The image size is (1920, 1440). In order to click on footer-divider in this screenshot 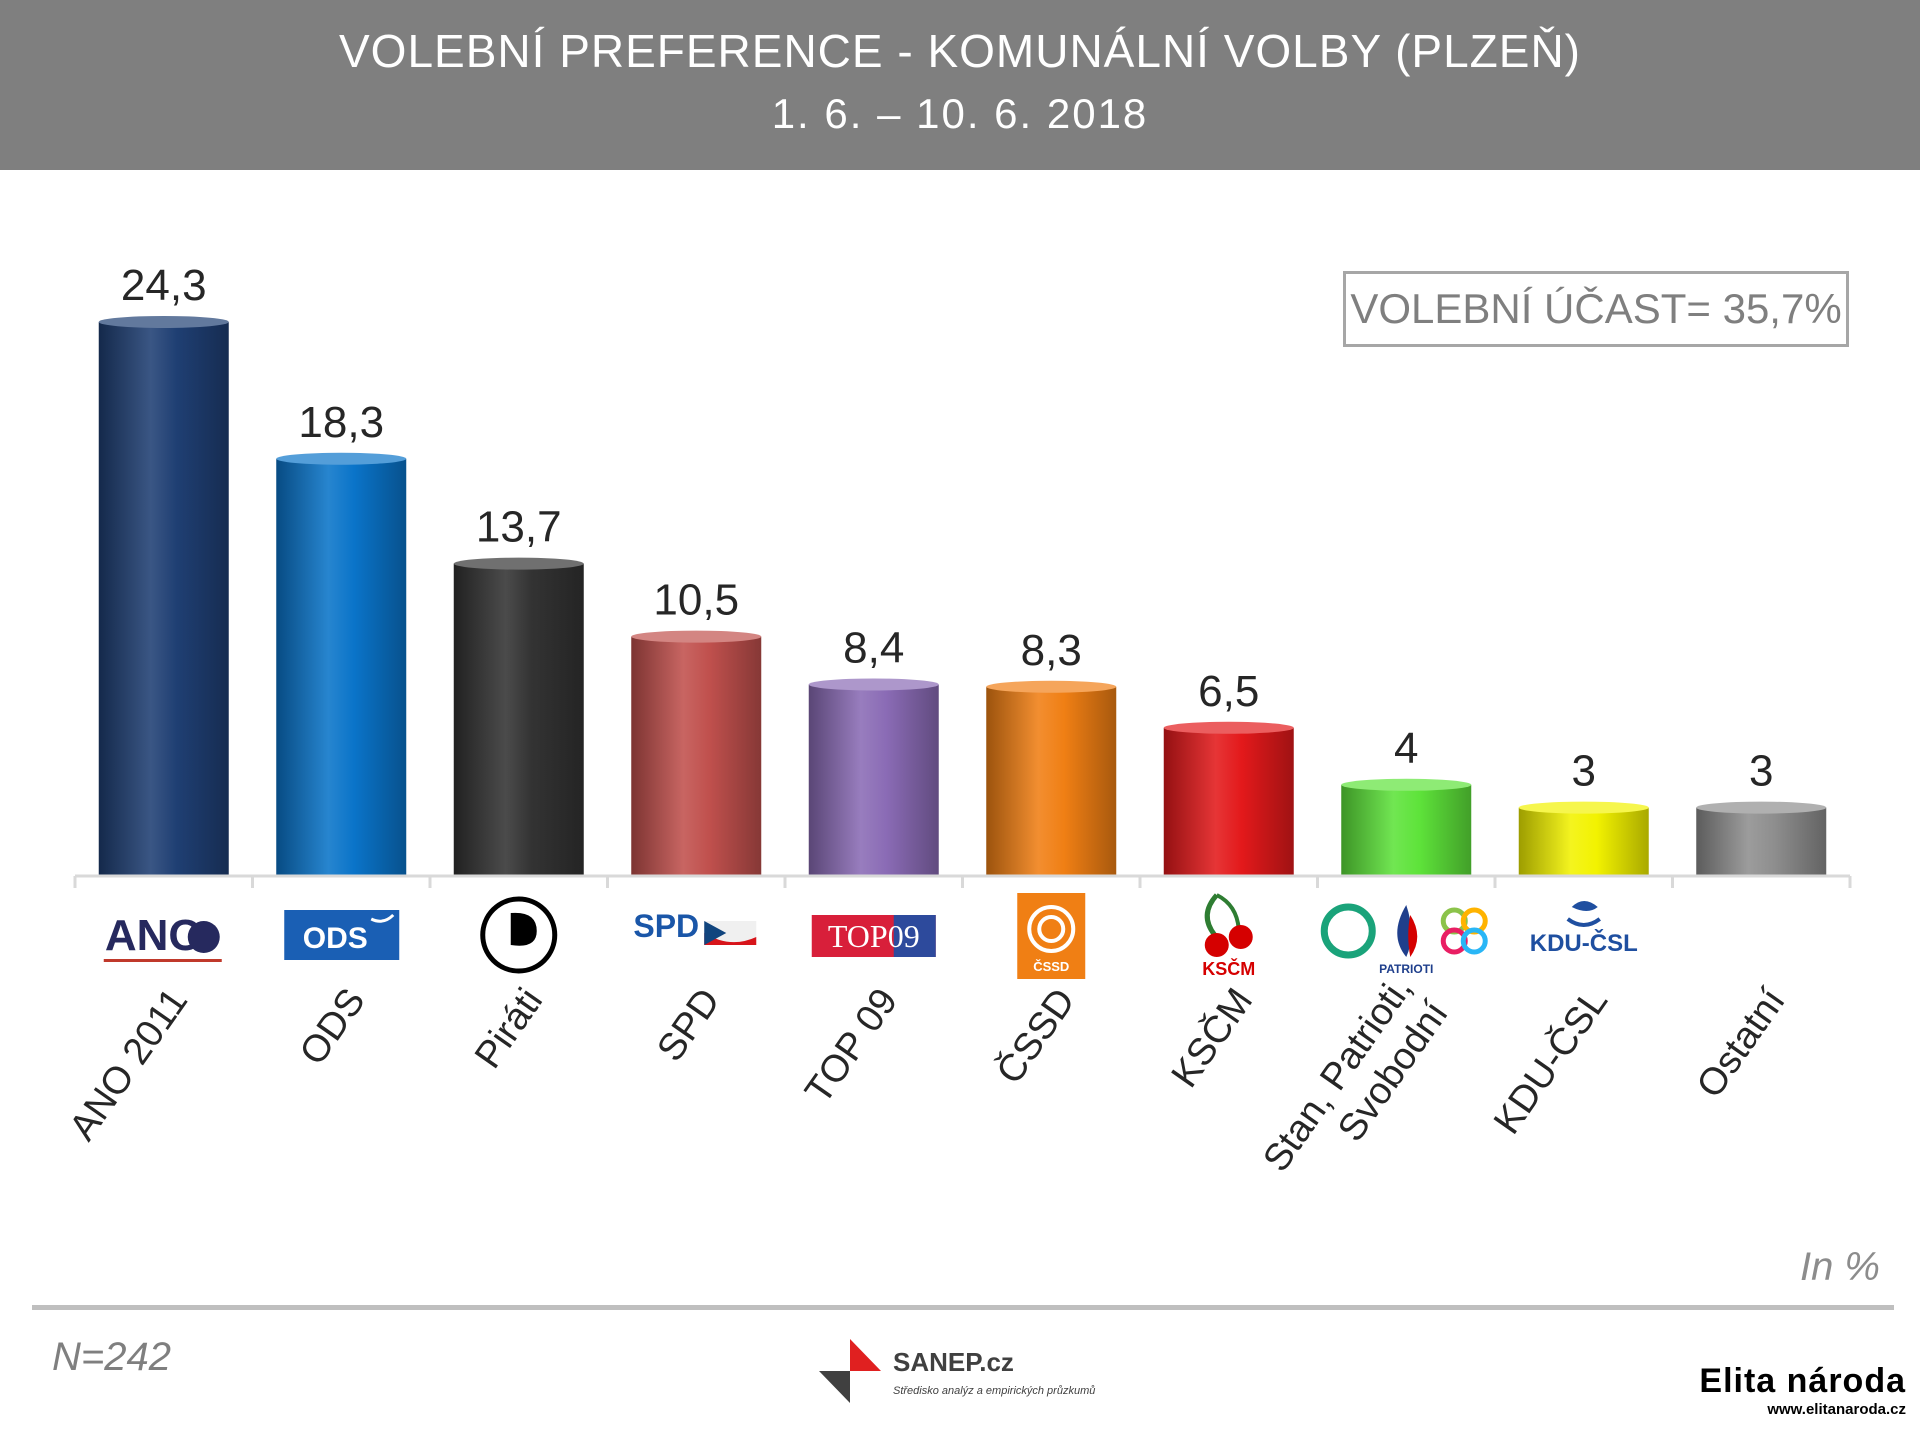, I will do `click(963, 1307)`.